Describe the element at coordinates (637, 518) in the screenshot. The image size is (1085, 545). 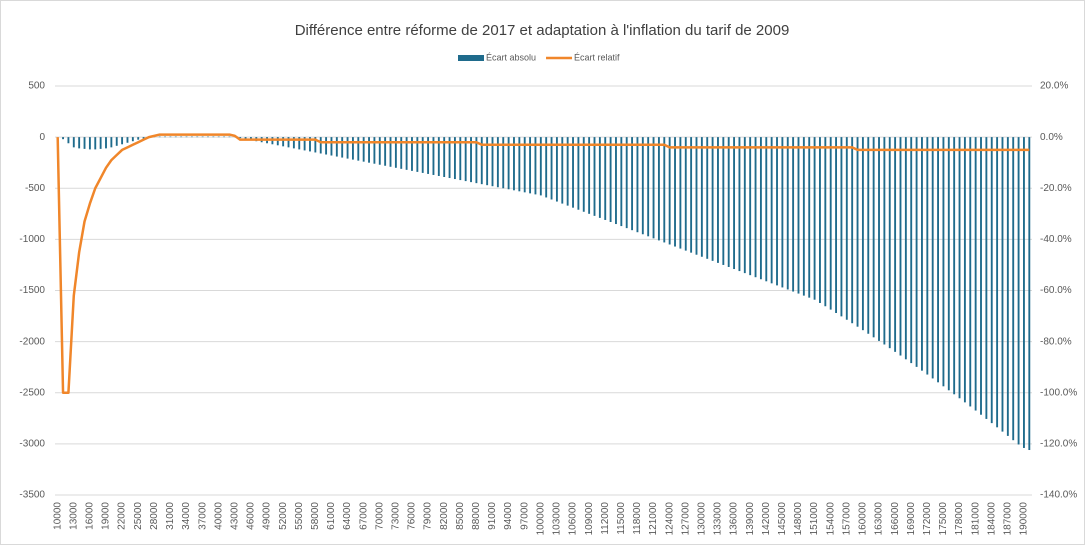
I see `x-tick-label: 118000` at that location.